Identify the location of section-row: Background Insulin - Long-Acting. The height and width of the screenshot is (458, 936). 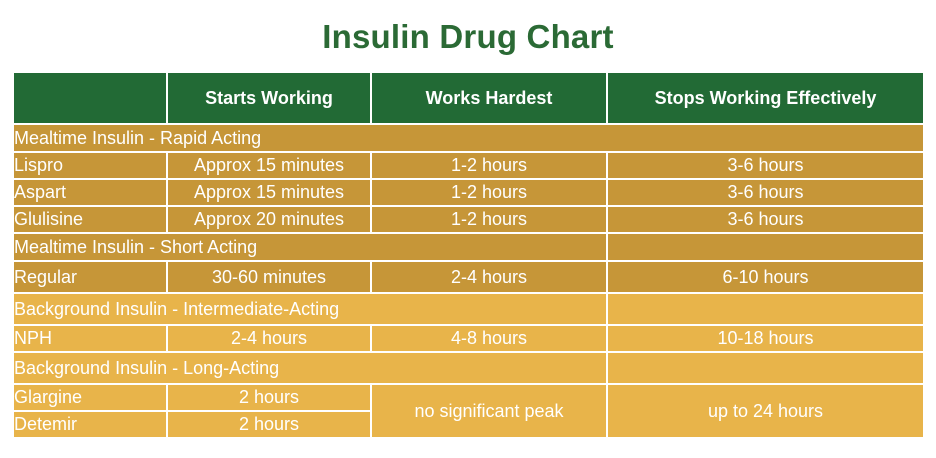
(468, 368).